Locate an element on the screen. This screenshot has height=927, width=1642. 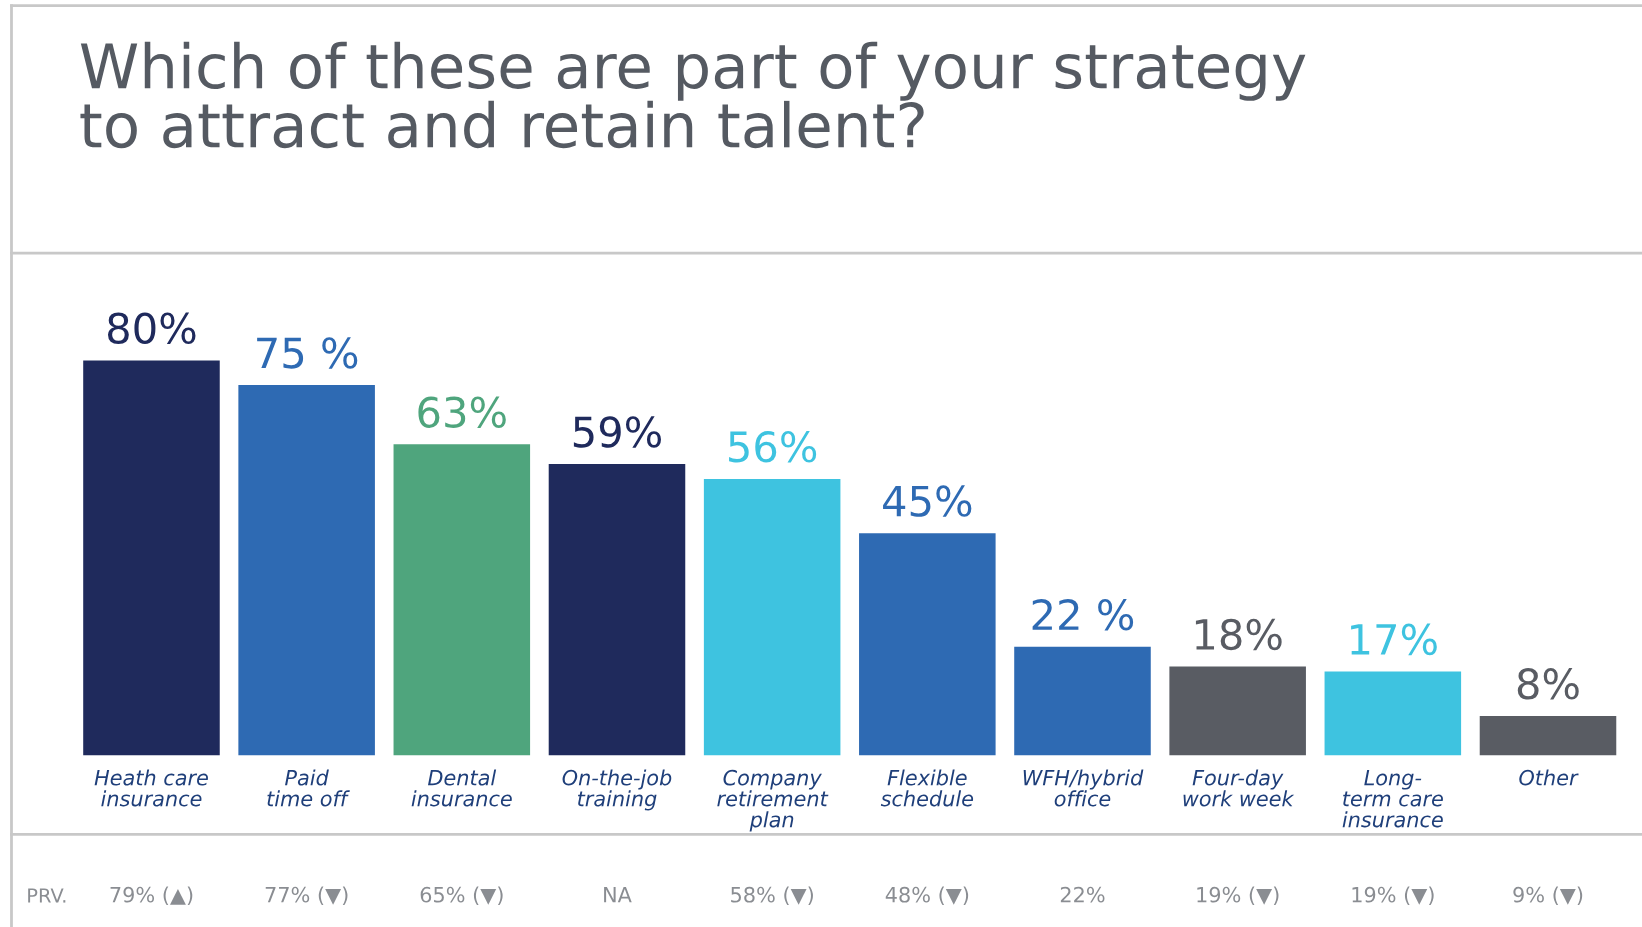
data-label: 75 % is located at coordinates (307, 353).